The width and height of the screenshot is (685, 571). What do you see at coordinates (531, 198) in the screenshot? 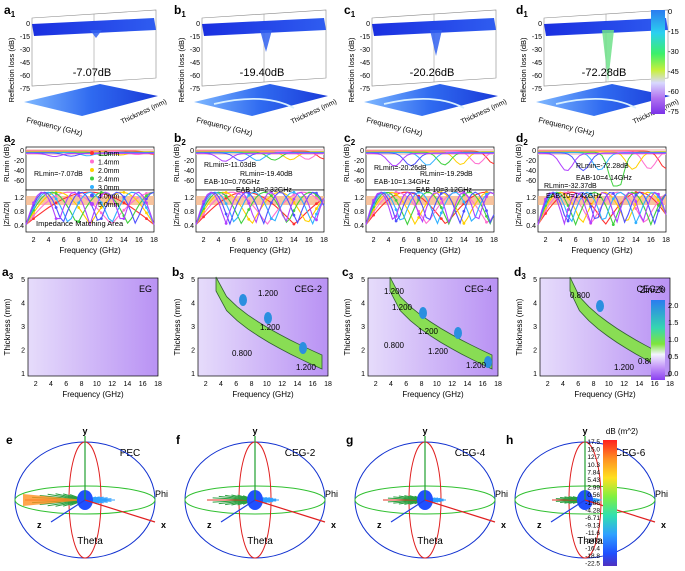
I see `z-ytick: 1.2` at bounding box center [531, 198].